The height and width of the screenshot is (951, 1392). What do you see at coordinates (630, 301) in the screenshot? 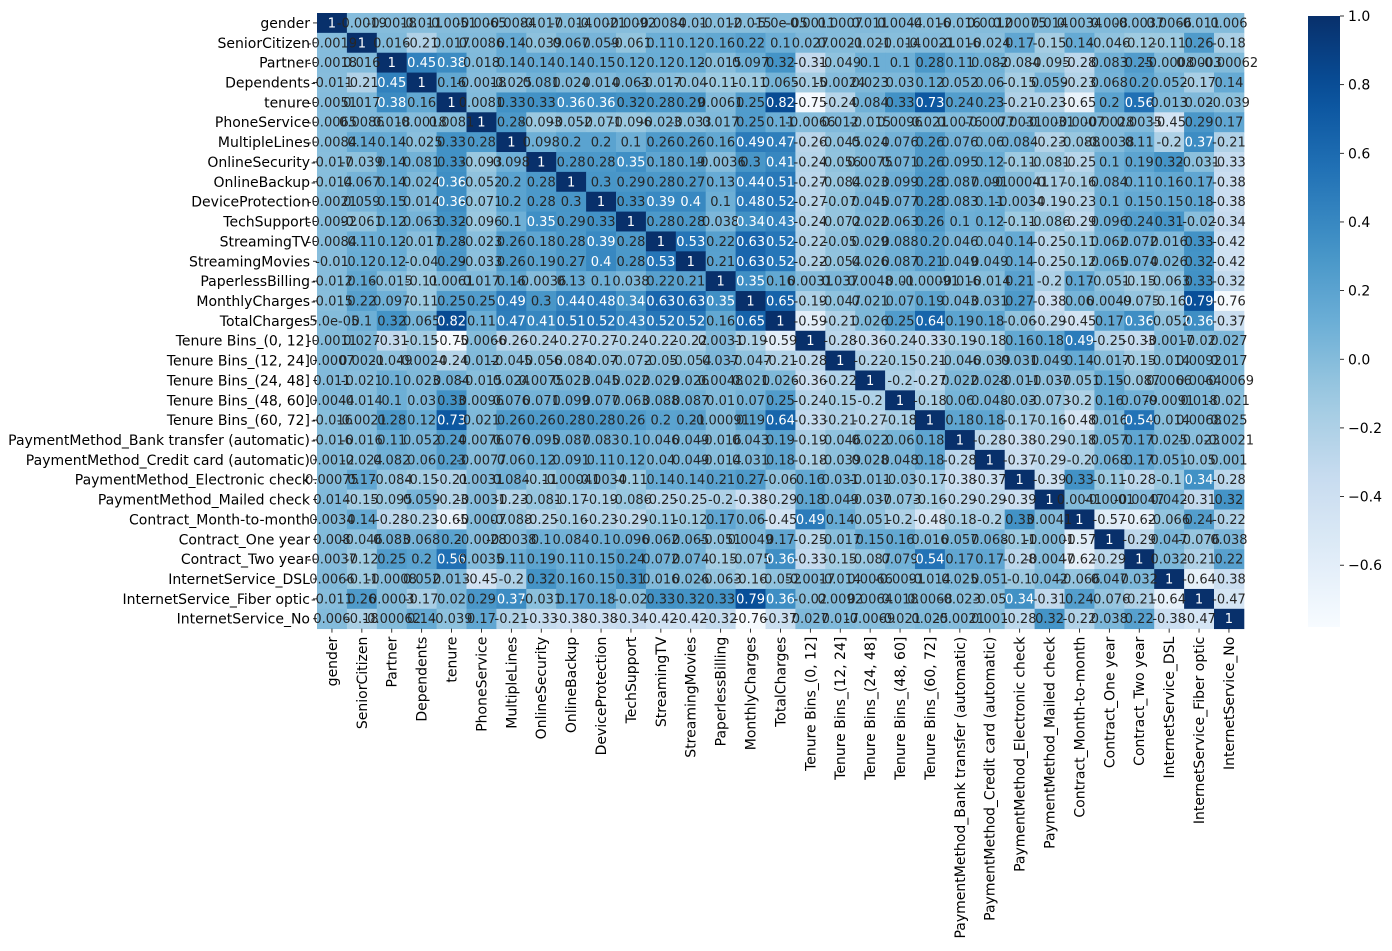
I see `cell-value-label: 0.34` at bounding box center [630, 301].